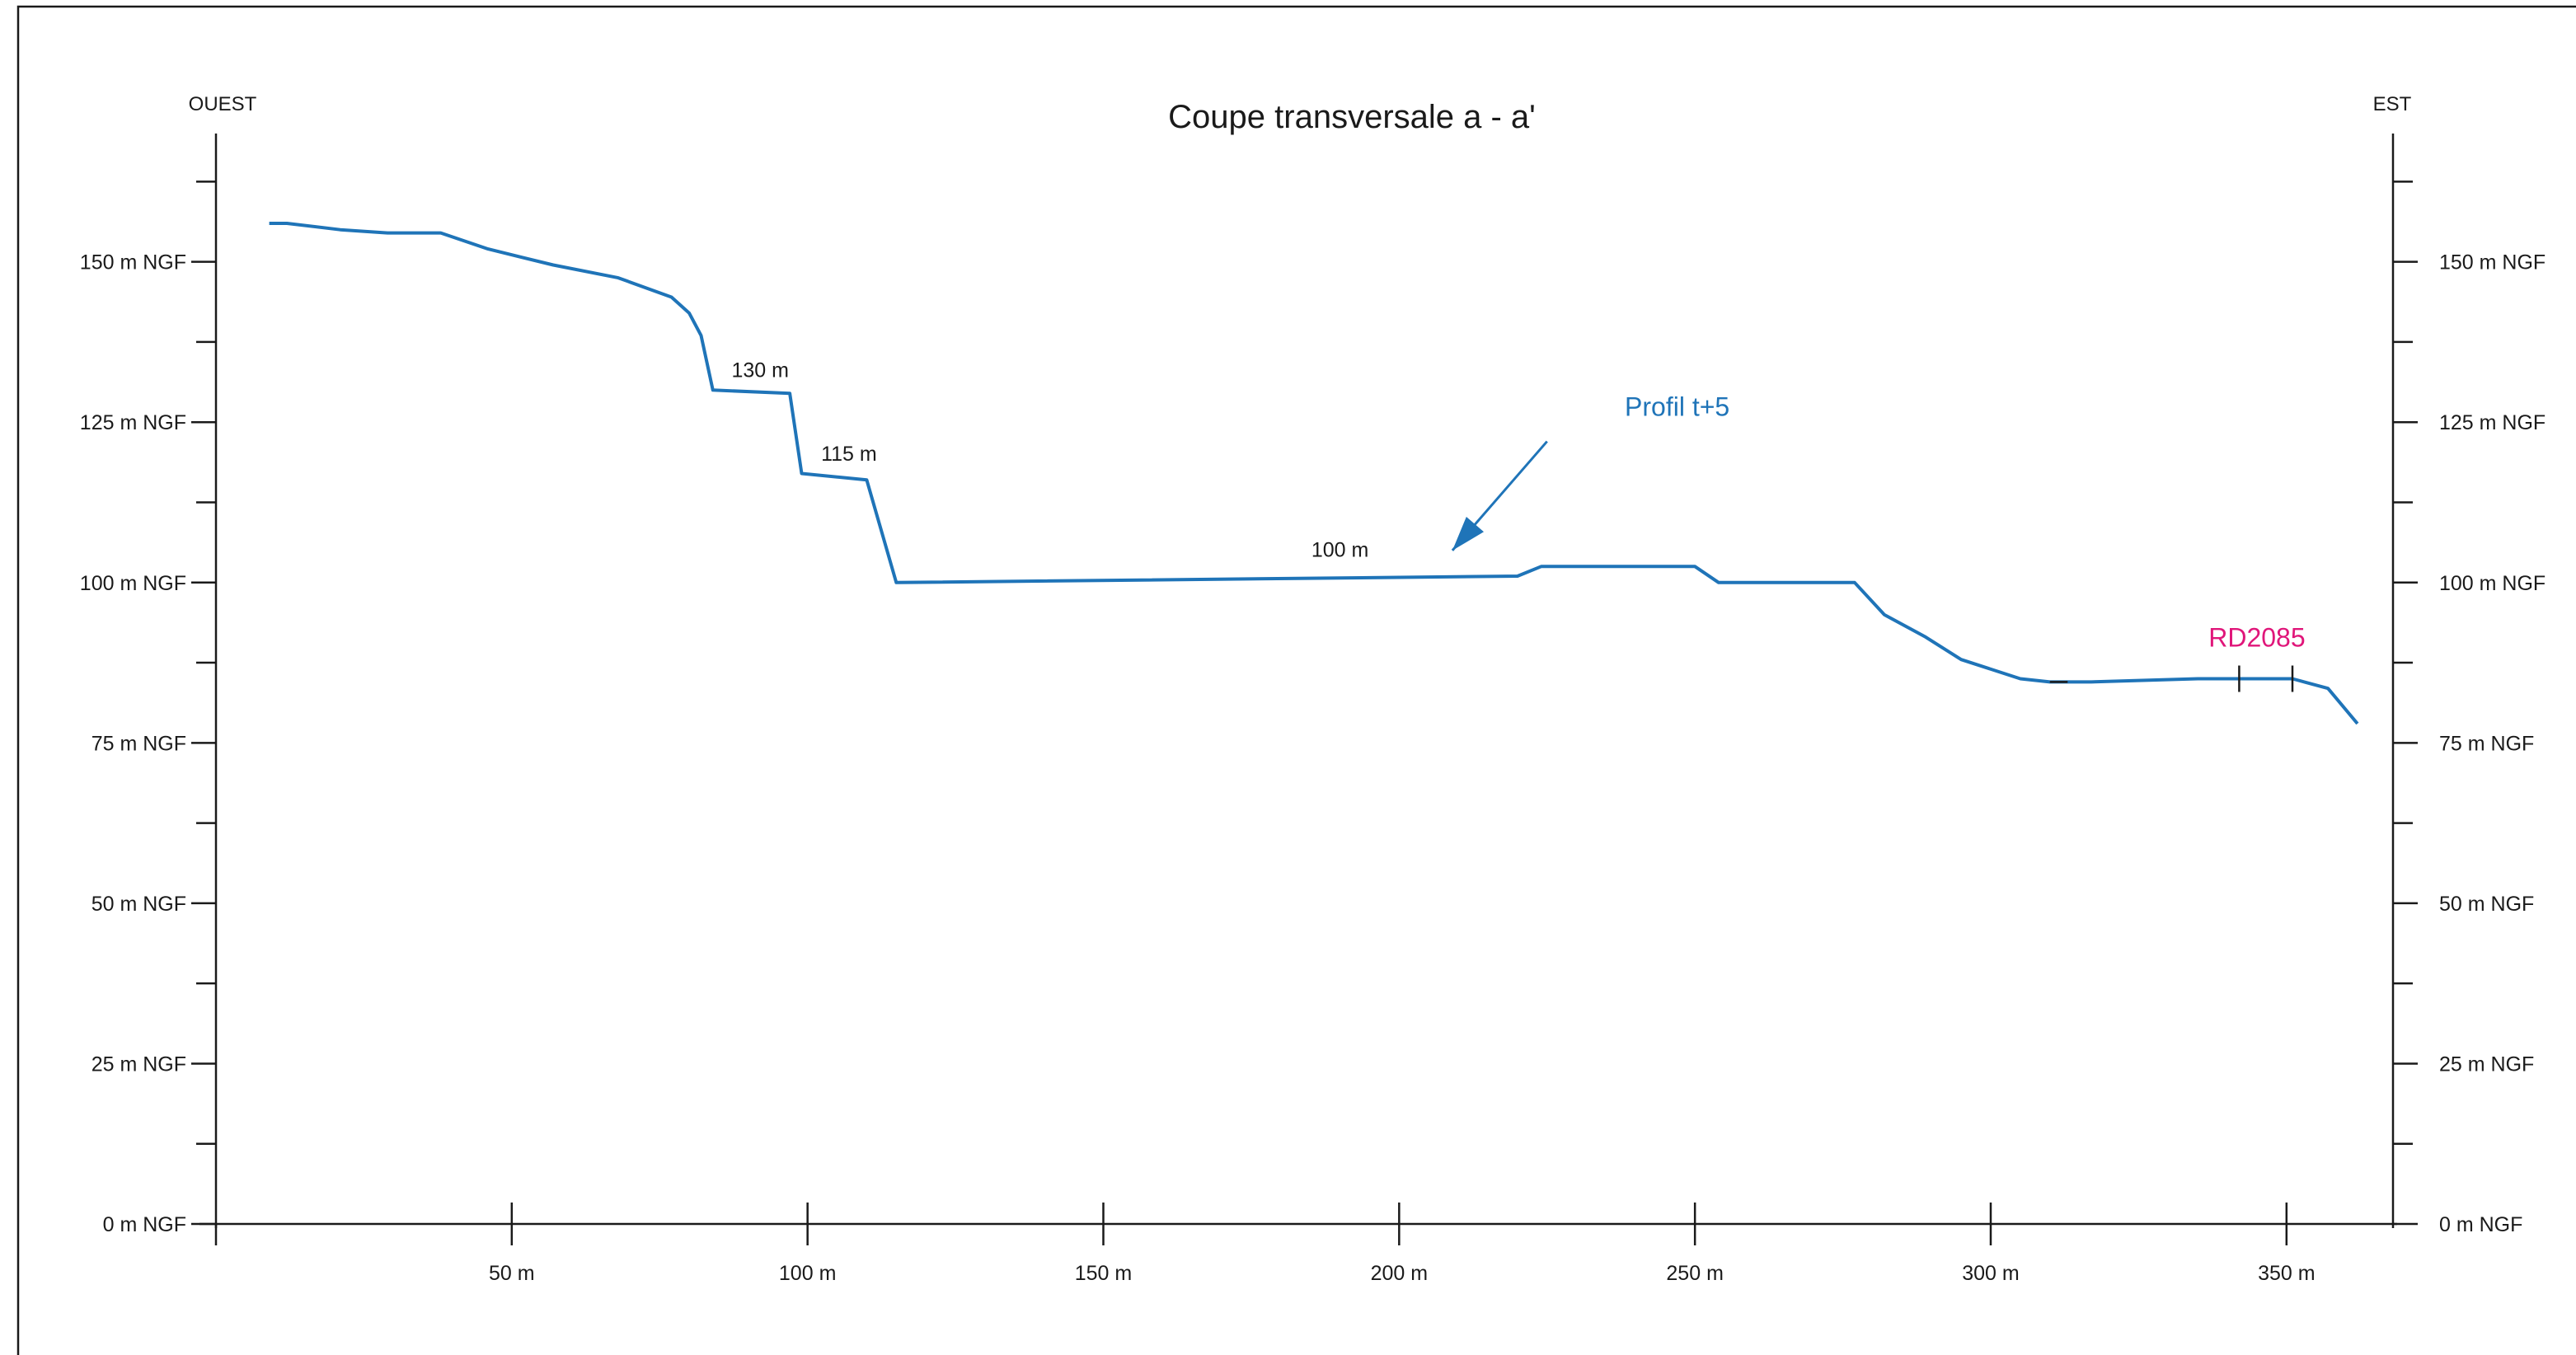  I want to click on y-tick-label-left: 100 m NGF, so click(133, 583).